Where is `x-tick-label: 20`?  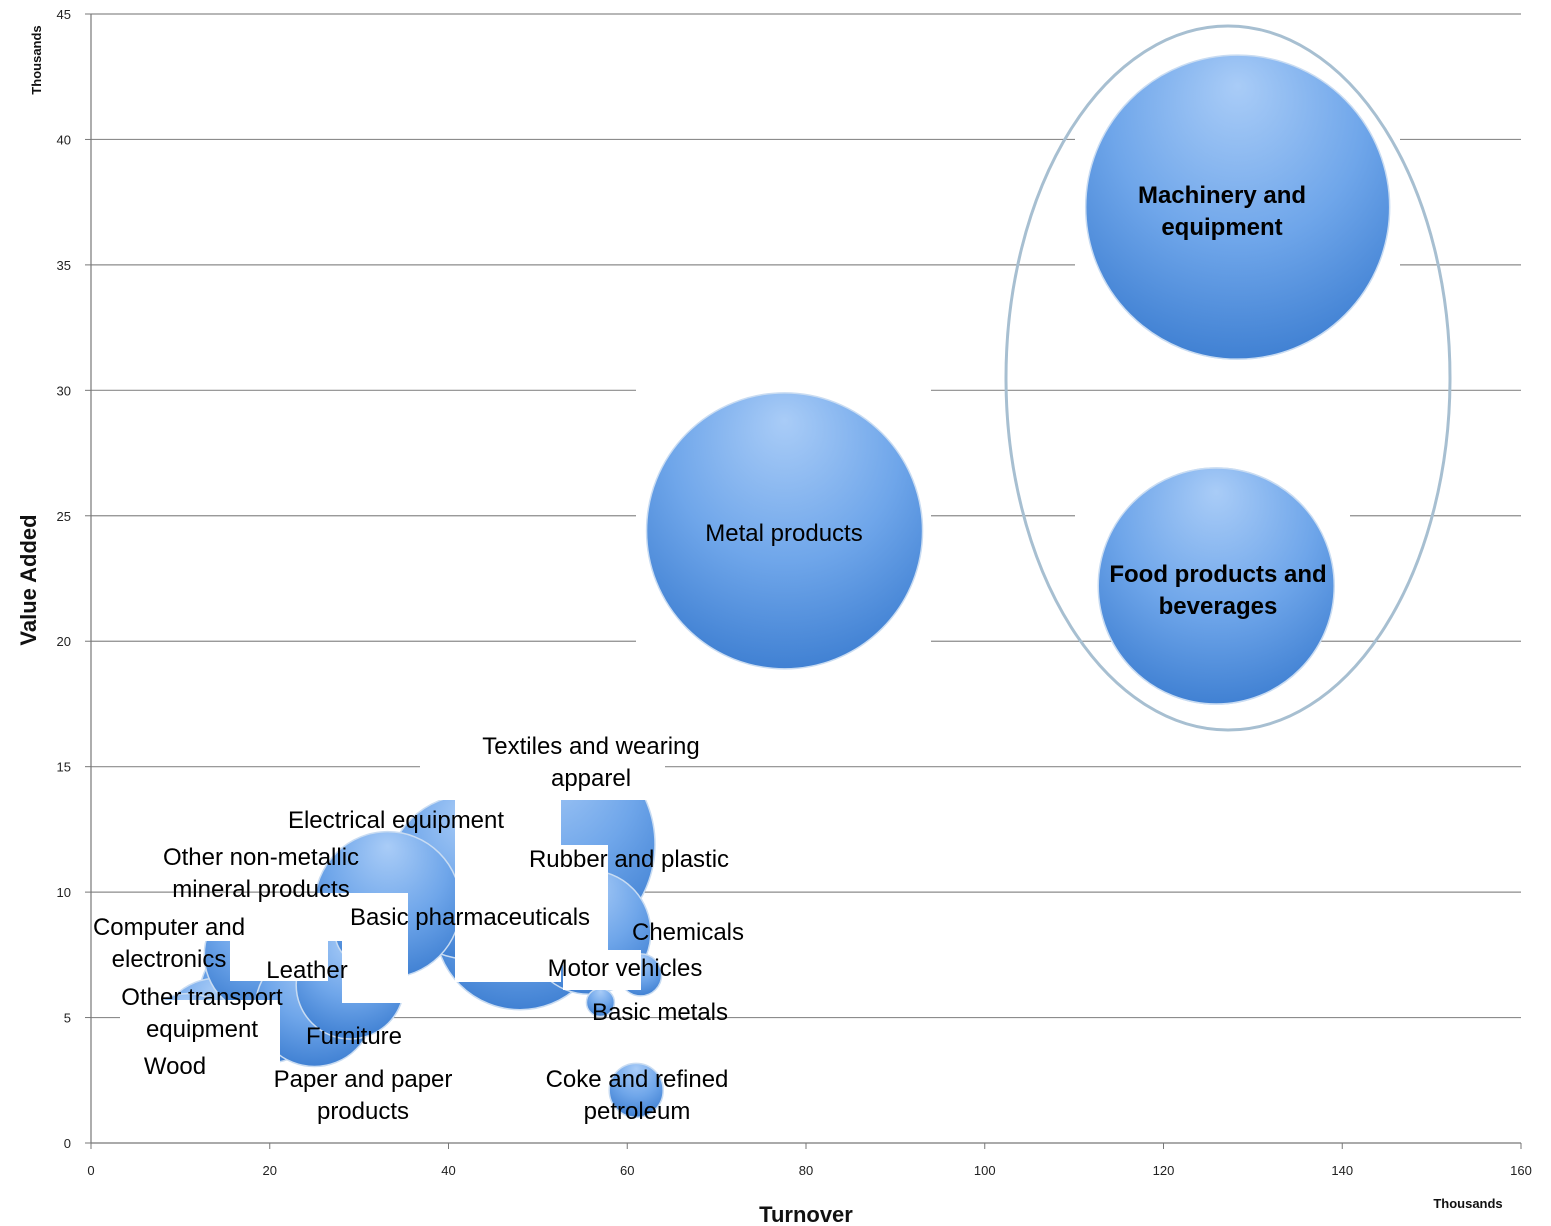
x-tick-label: 20 is located at coordinates (270, 1170).